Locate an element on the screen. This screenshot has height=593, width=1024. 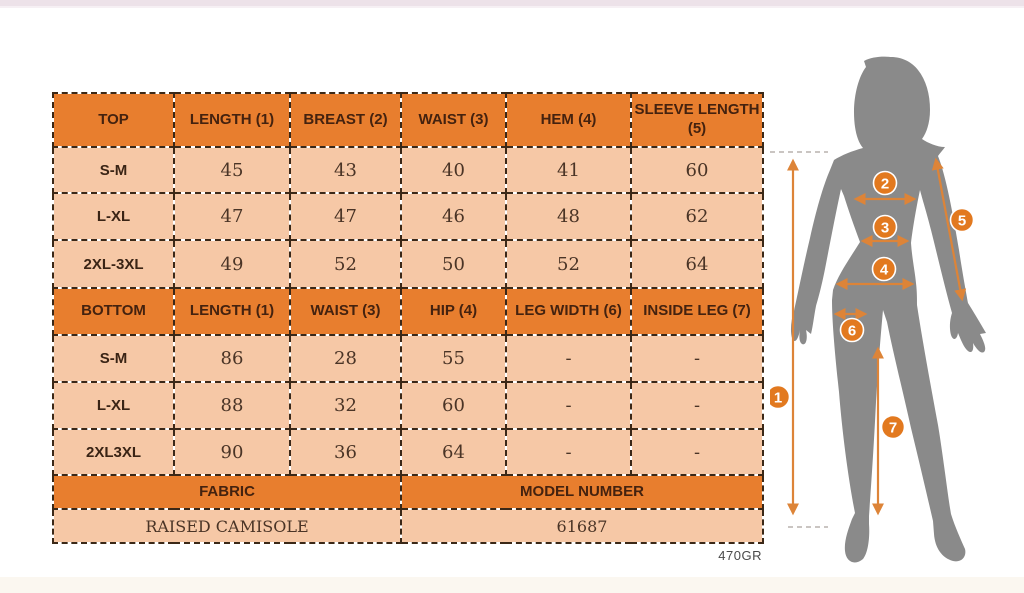
table-row: L-XL 88 32 60 - - is located at coordinates (408, 405).